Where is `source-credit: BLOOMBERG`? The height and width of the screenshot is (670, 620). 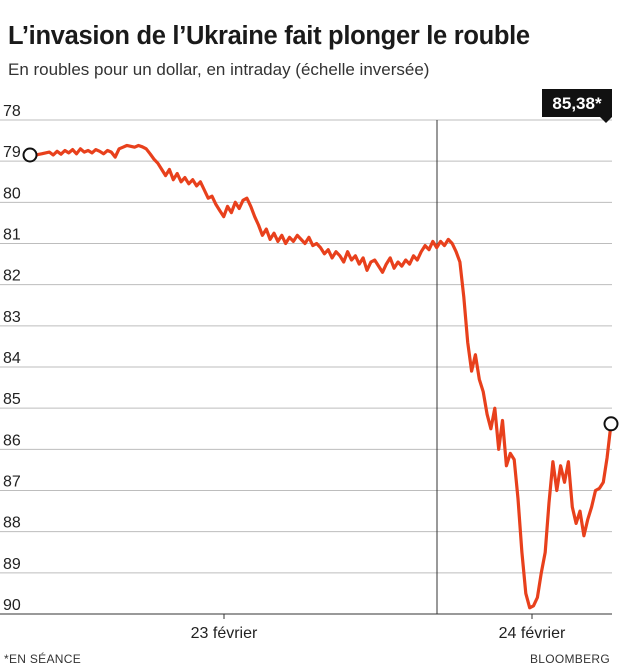
source-credit: BLOOMBERG is located at coordinates (569, 659).